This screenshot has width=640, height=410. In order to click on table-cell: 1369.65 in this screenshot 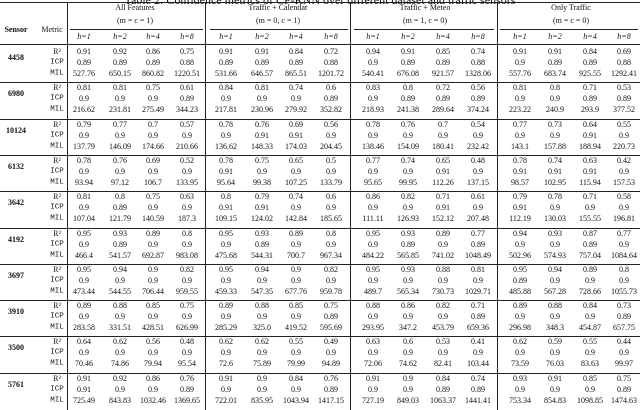, I will do `click(187, 400)`.